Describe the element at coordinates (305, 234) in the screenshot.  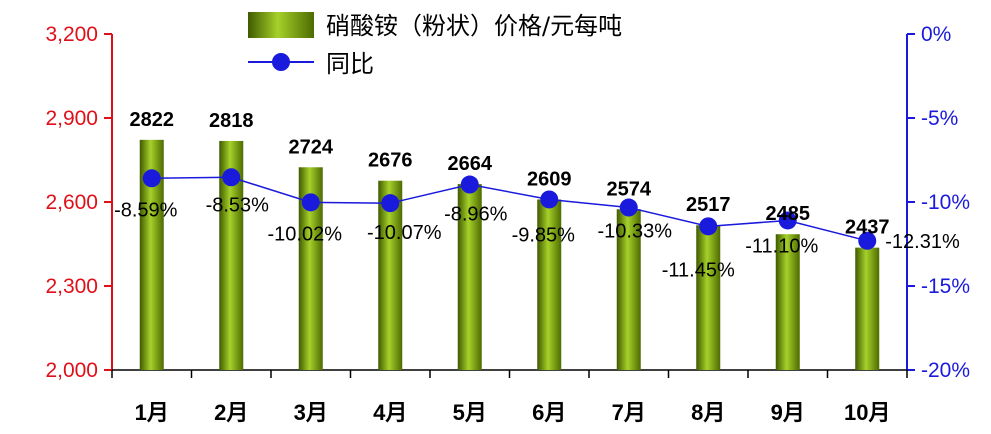
I see `line-value-label: -10.02%` at that location.